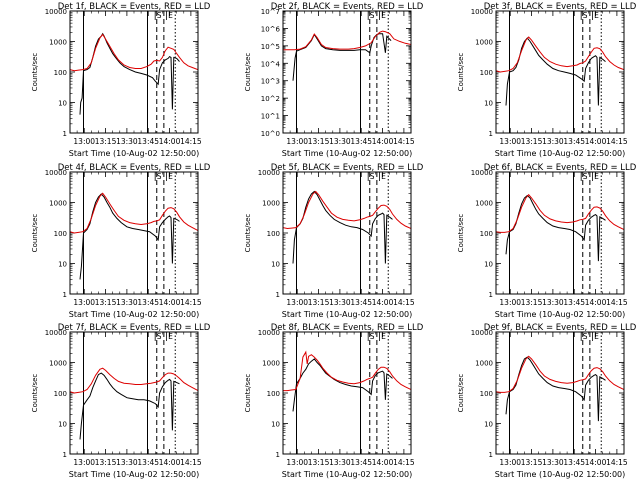 This screenshot has height=480, width=640. What do you see at coordinates (270, 134) in the screenshot?
I see `y-tick-label: 10^0` at bounding box center [270, 134].